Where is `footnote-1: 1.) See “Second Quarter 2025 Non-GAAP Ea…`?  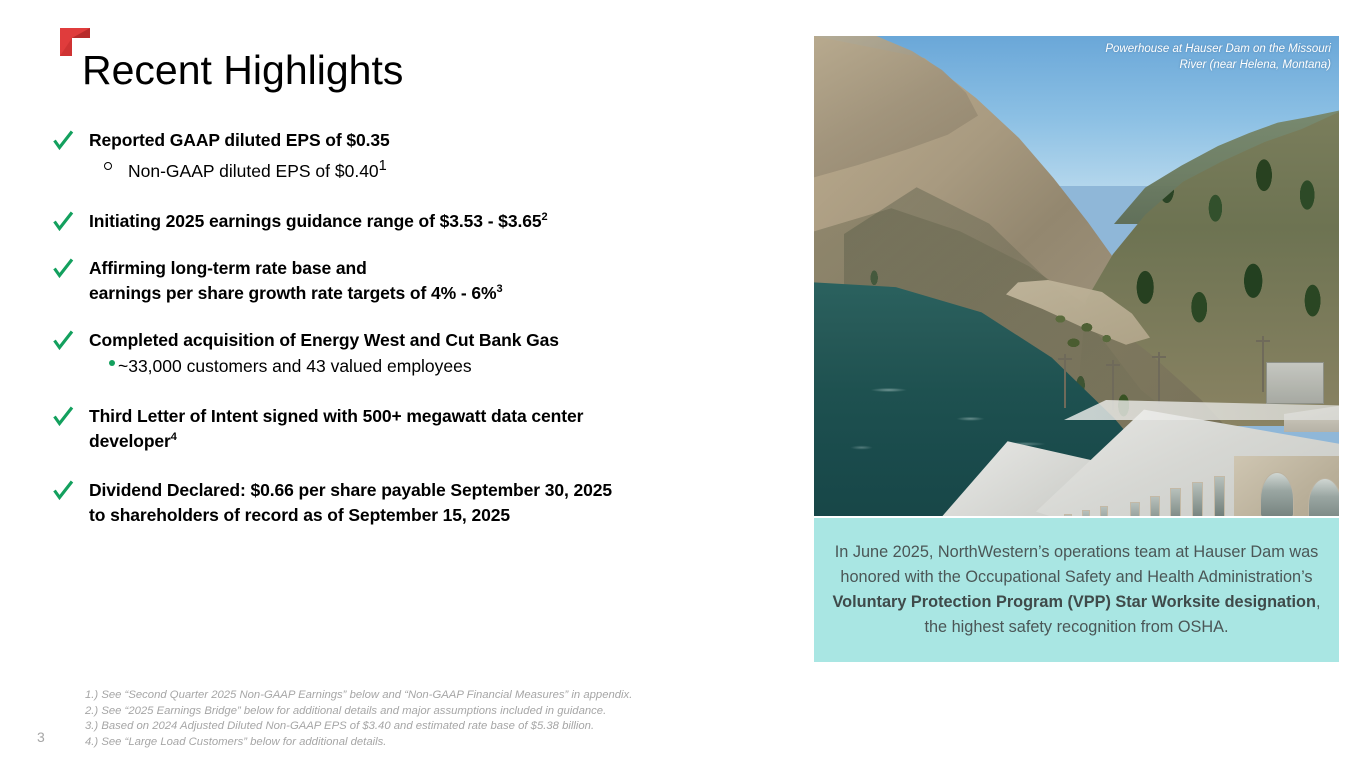
footnote-1: 1.) See “Second Quarter 2025 Non-GAAP Ea… is located at coordinates (359, 695).